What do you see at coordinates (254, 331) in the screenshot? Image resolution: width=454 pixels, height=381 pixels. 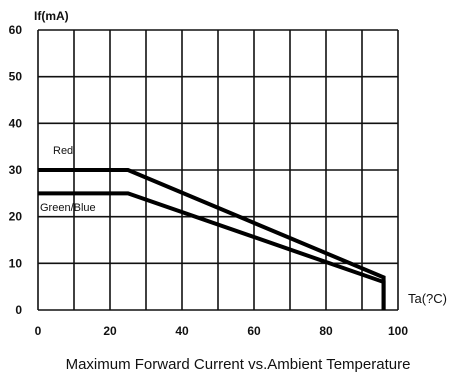 I see `x-tick-label: 60` at bounding box center [254, 331].